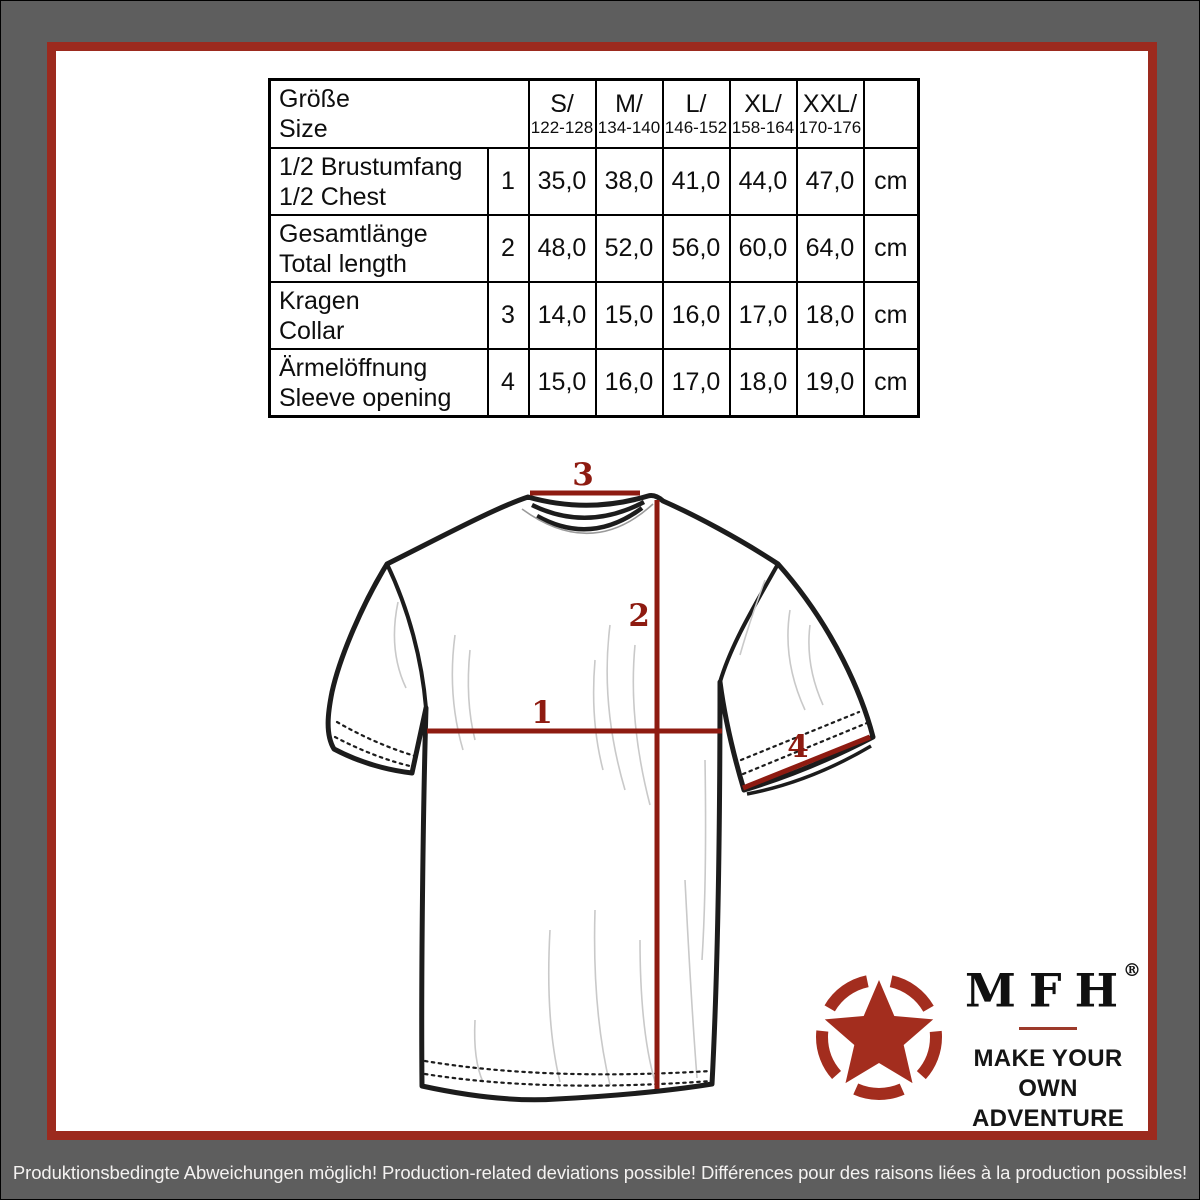 This screenshot has width=1200, height=1200. What do you see at coordinates (508, 383) in the screenshot?
I see `row-number: 4` at bounding box center [508, 383].